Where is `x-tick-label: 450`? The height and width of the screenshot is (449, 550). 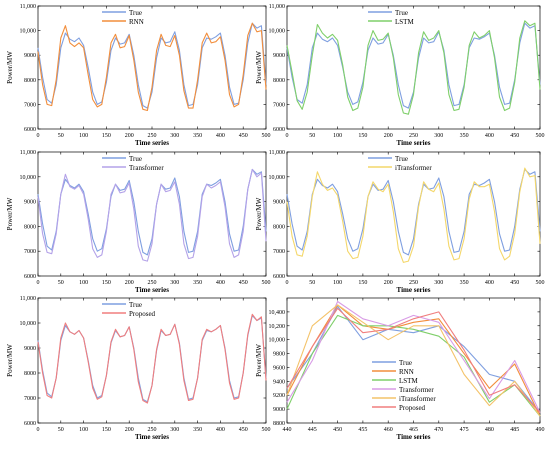
x-tick-label: 450 is located at coordinates (337, 430).